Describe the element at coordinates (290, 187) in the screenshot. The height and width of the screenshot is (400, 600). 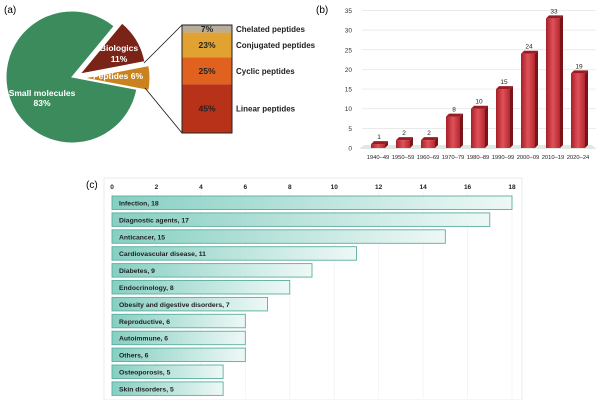
I see `x-tick-label: 8` at that location.